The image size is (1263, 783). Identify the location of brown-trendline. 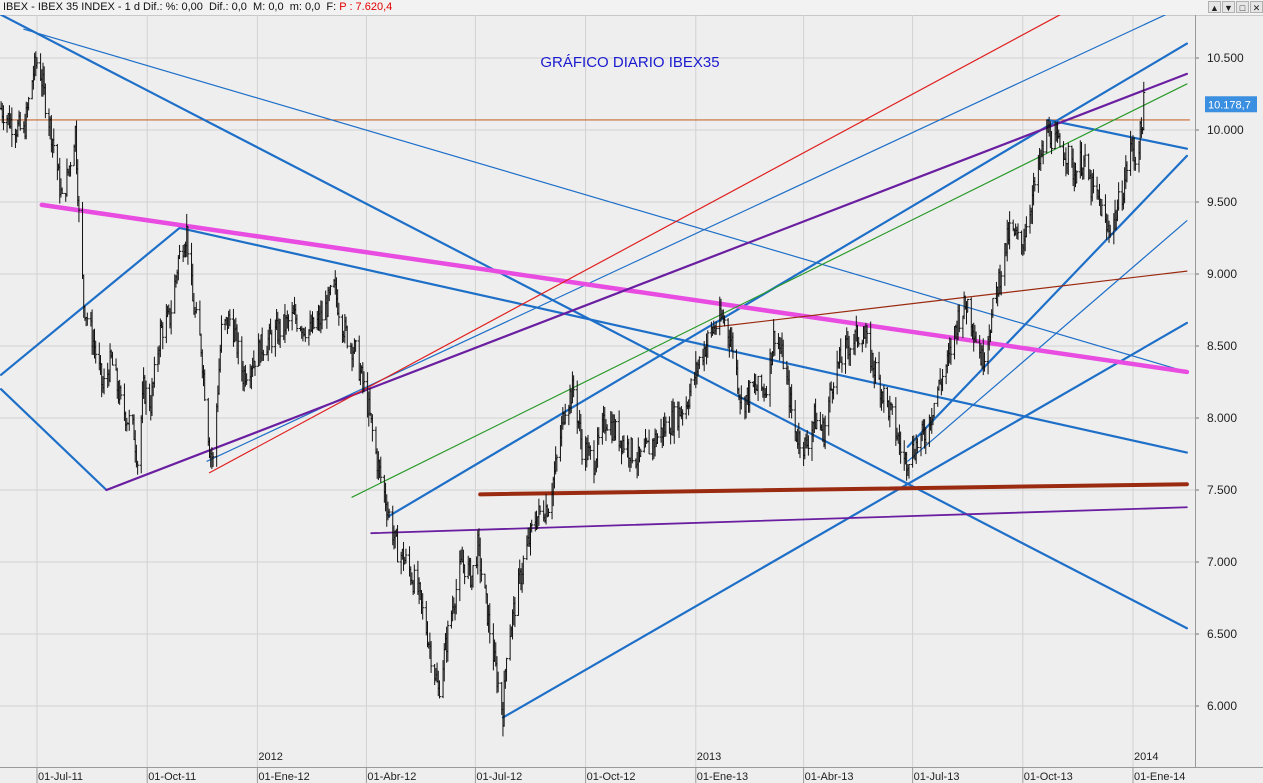
(949, 299).